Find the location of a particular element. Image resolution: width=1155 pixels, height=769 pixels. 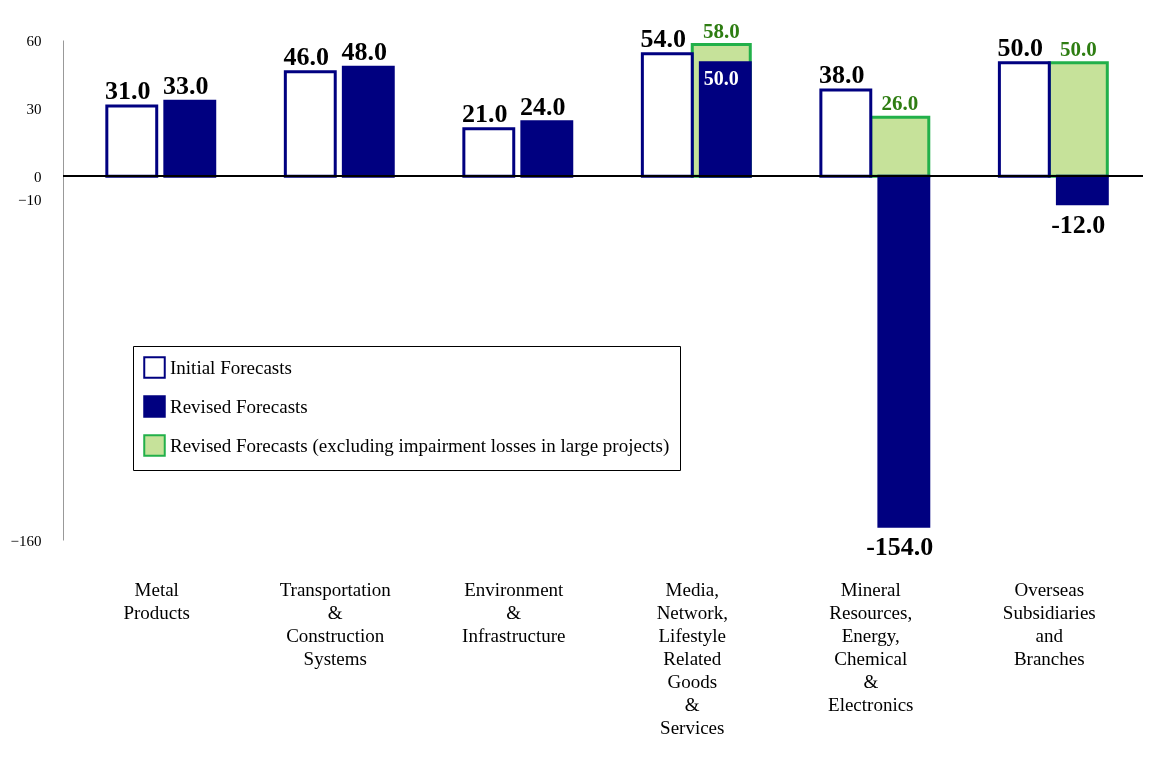

data-label: 46.0 is located at coordinates (306, 56).